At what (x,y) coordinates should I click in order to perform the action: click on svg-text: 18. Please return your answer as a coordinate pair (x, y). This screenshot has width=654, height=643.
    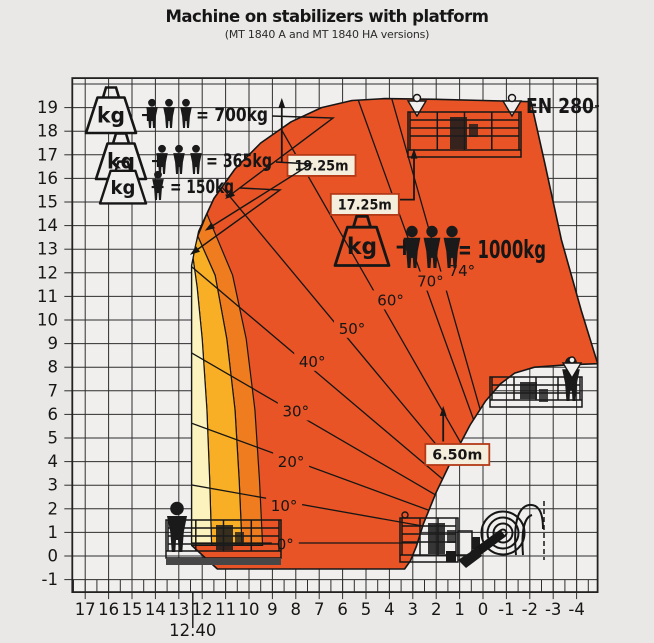
    Looking at the image, I should click on (47, 131).